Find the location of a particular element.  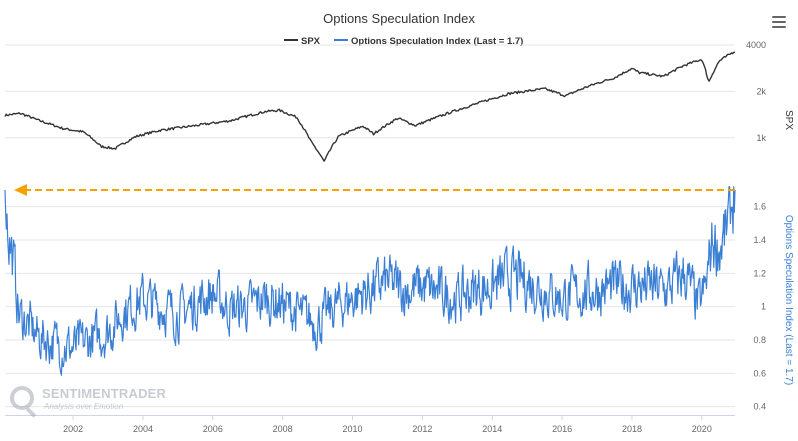

legend-item-osi: Options Speculation Index (Last = 1.7) is located at coordinates (428, 41).